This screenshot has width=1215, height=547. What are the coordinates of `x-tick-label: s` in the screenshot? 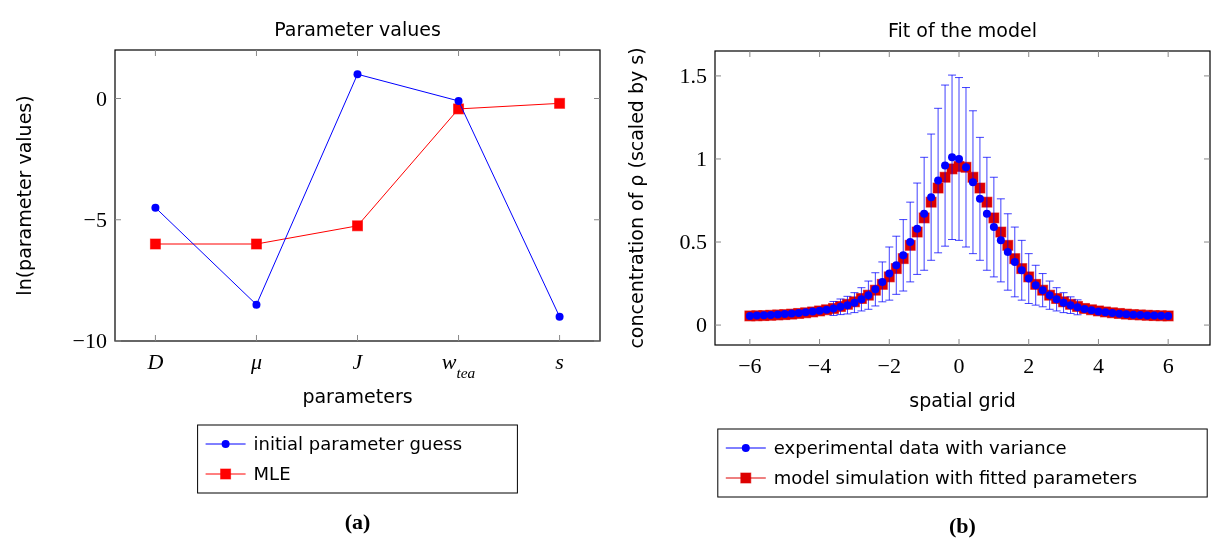 It's located at (559, 361).